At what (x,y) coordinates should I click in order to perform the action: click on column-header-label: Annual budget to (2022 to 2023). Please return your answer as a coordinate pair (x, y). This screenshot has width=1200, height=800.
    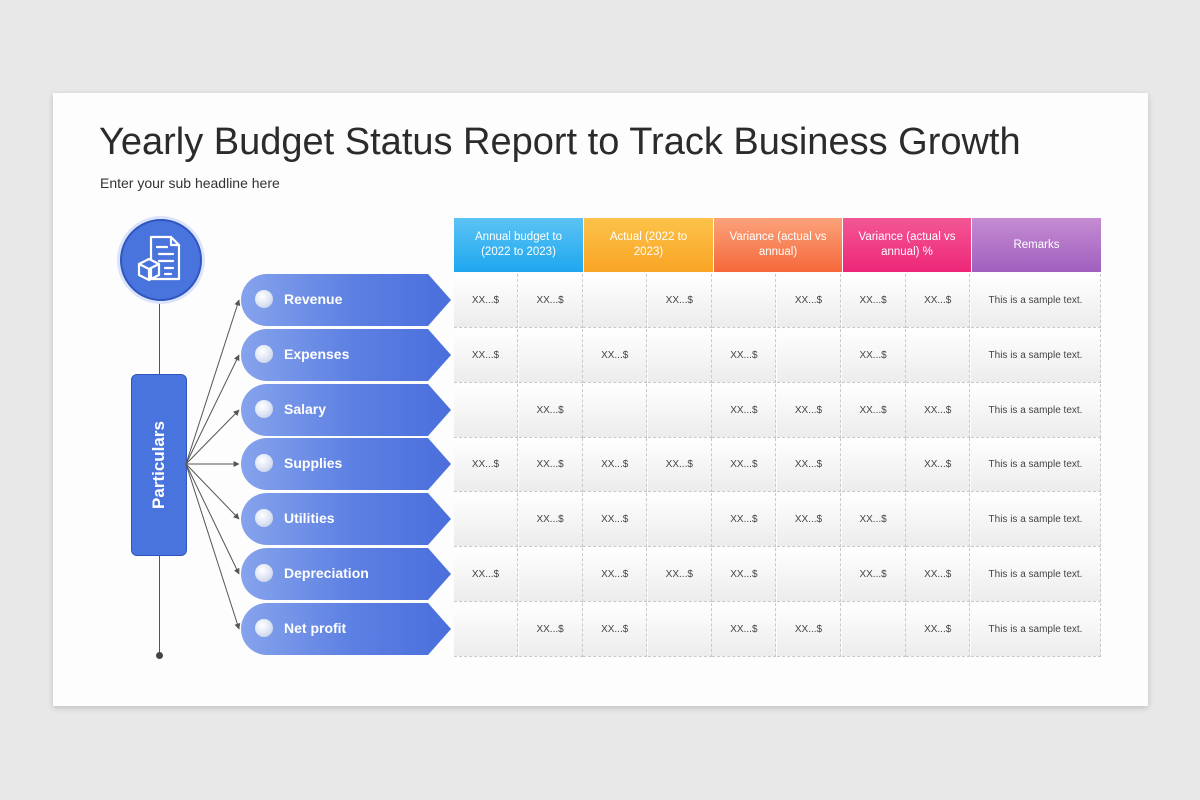
    Looking at the image, I should click on (518, 244).